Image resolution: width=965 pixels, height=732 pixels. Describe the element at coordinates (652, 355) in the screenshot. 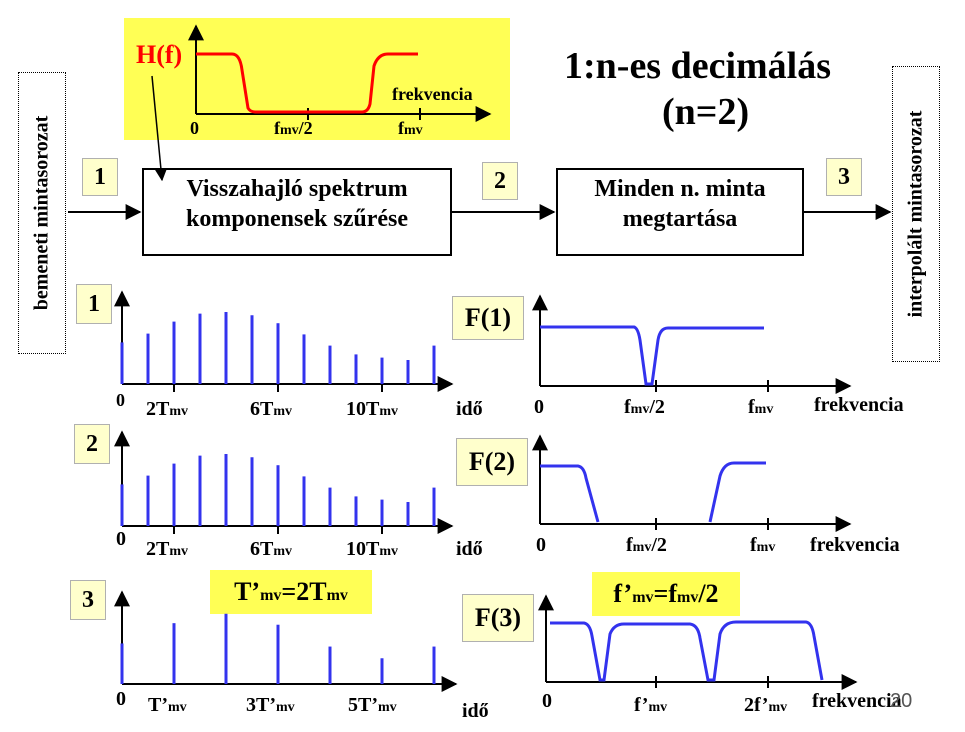

I see `row1-spectrum` at that location.